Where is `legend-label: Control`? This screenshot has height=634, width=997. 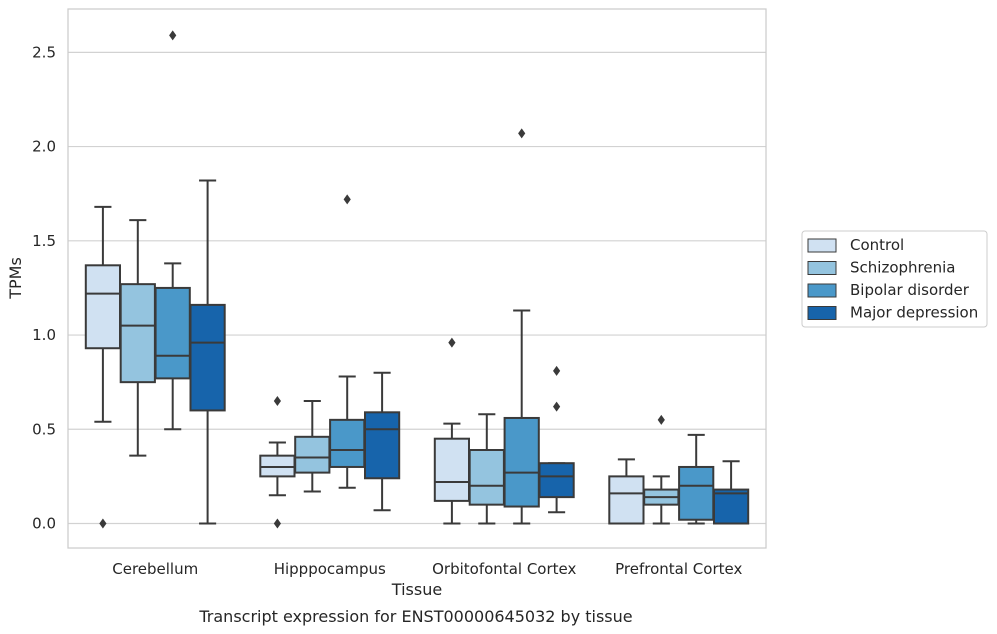
legend-label: Control is located at coordinates (877, 245).